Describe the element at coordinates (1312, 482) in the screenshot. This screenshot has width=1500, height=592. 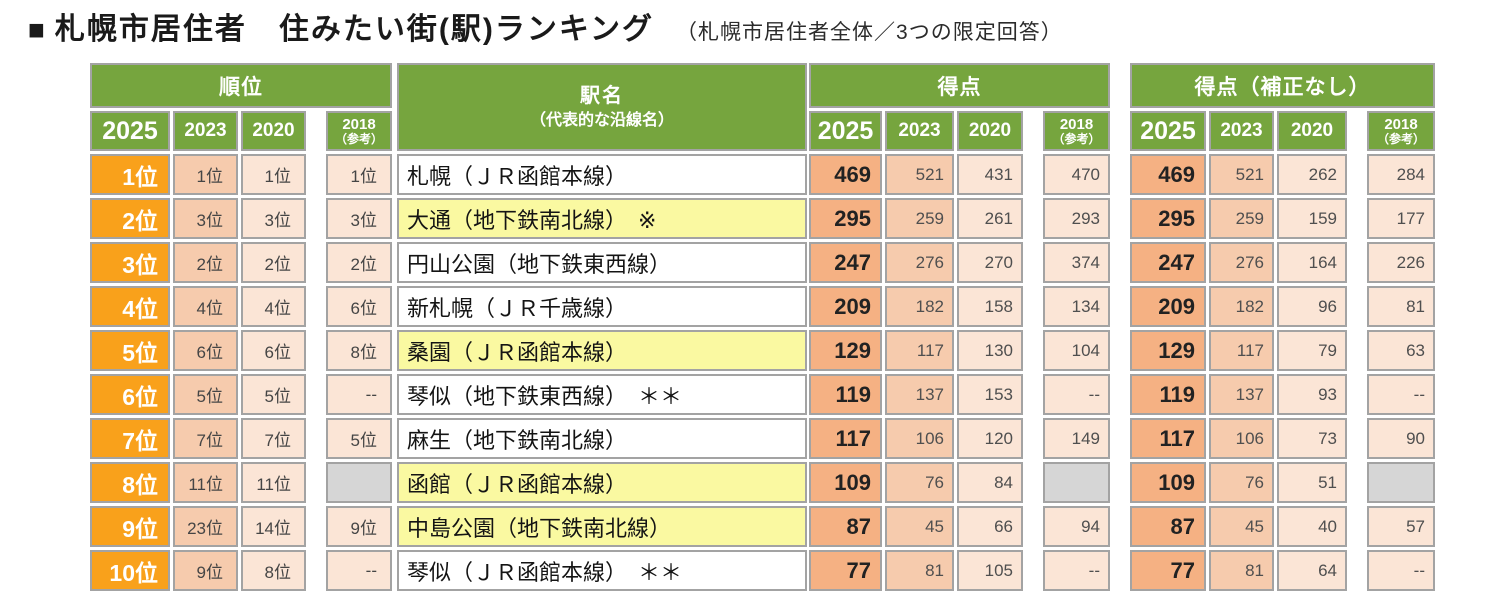
I see `raw-score-2020-cell: 51` at that location.